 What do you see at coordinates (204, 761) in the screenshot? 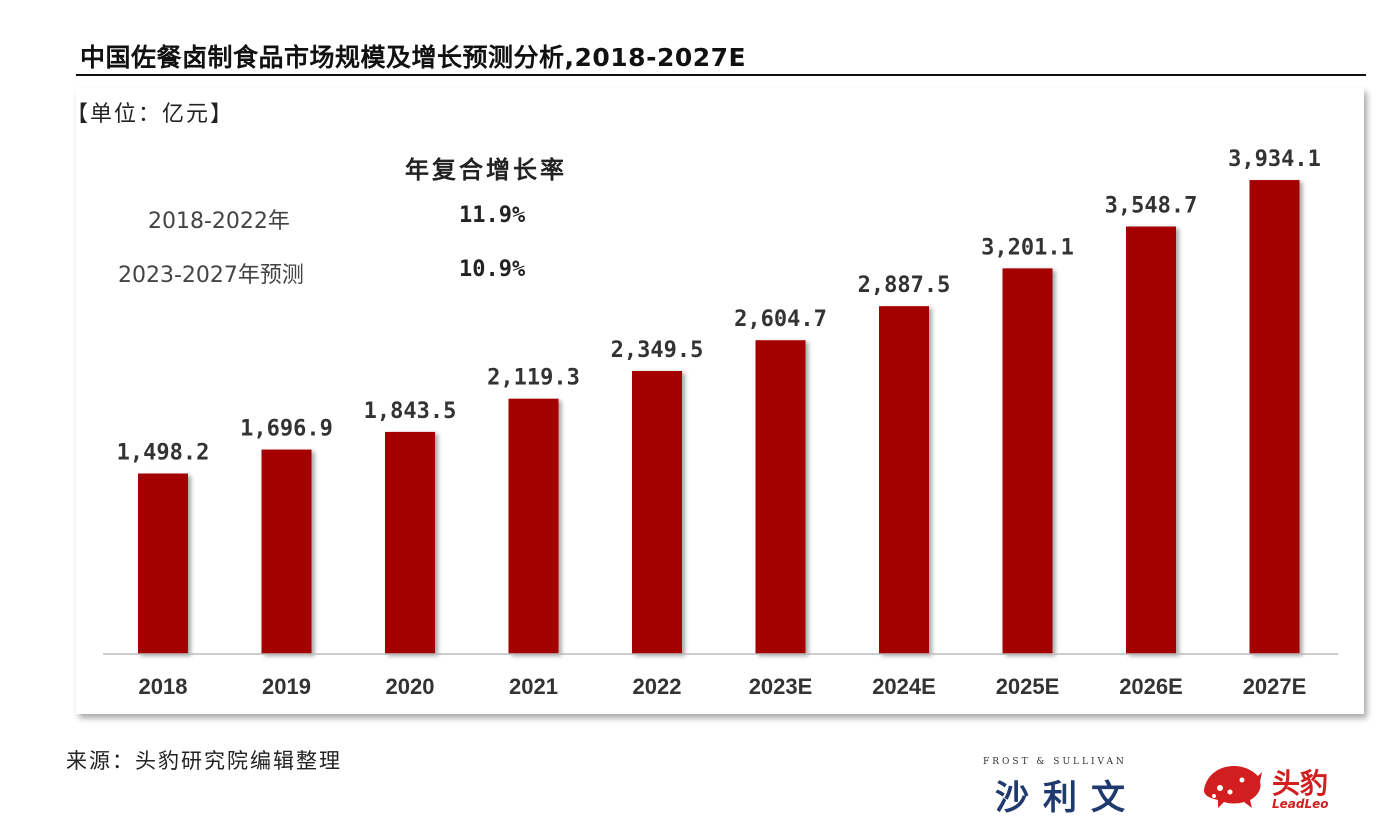
I see `source-note: 来源：头豹研究院编辑整理` at bounding box center [204, 761].